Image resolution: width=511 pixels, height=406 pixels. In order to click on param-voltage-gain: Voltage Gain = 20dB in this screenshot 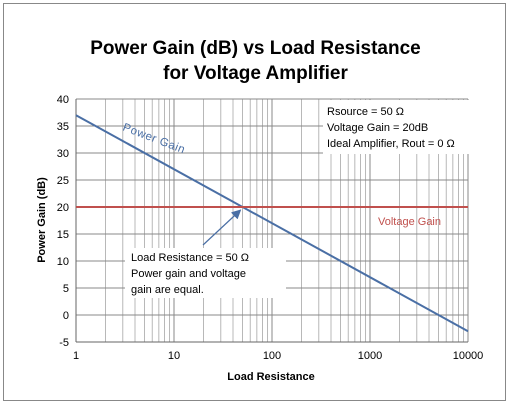, I will do `click(377, 128)`.